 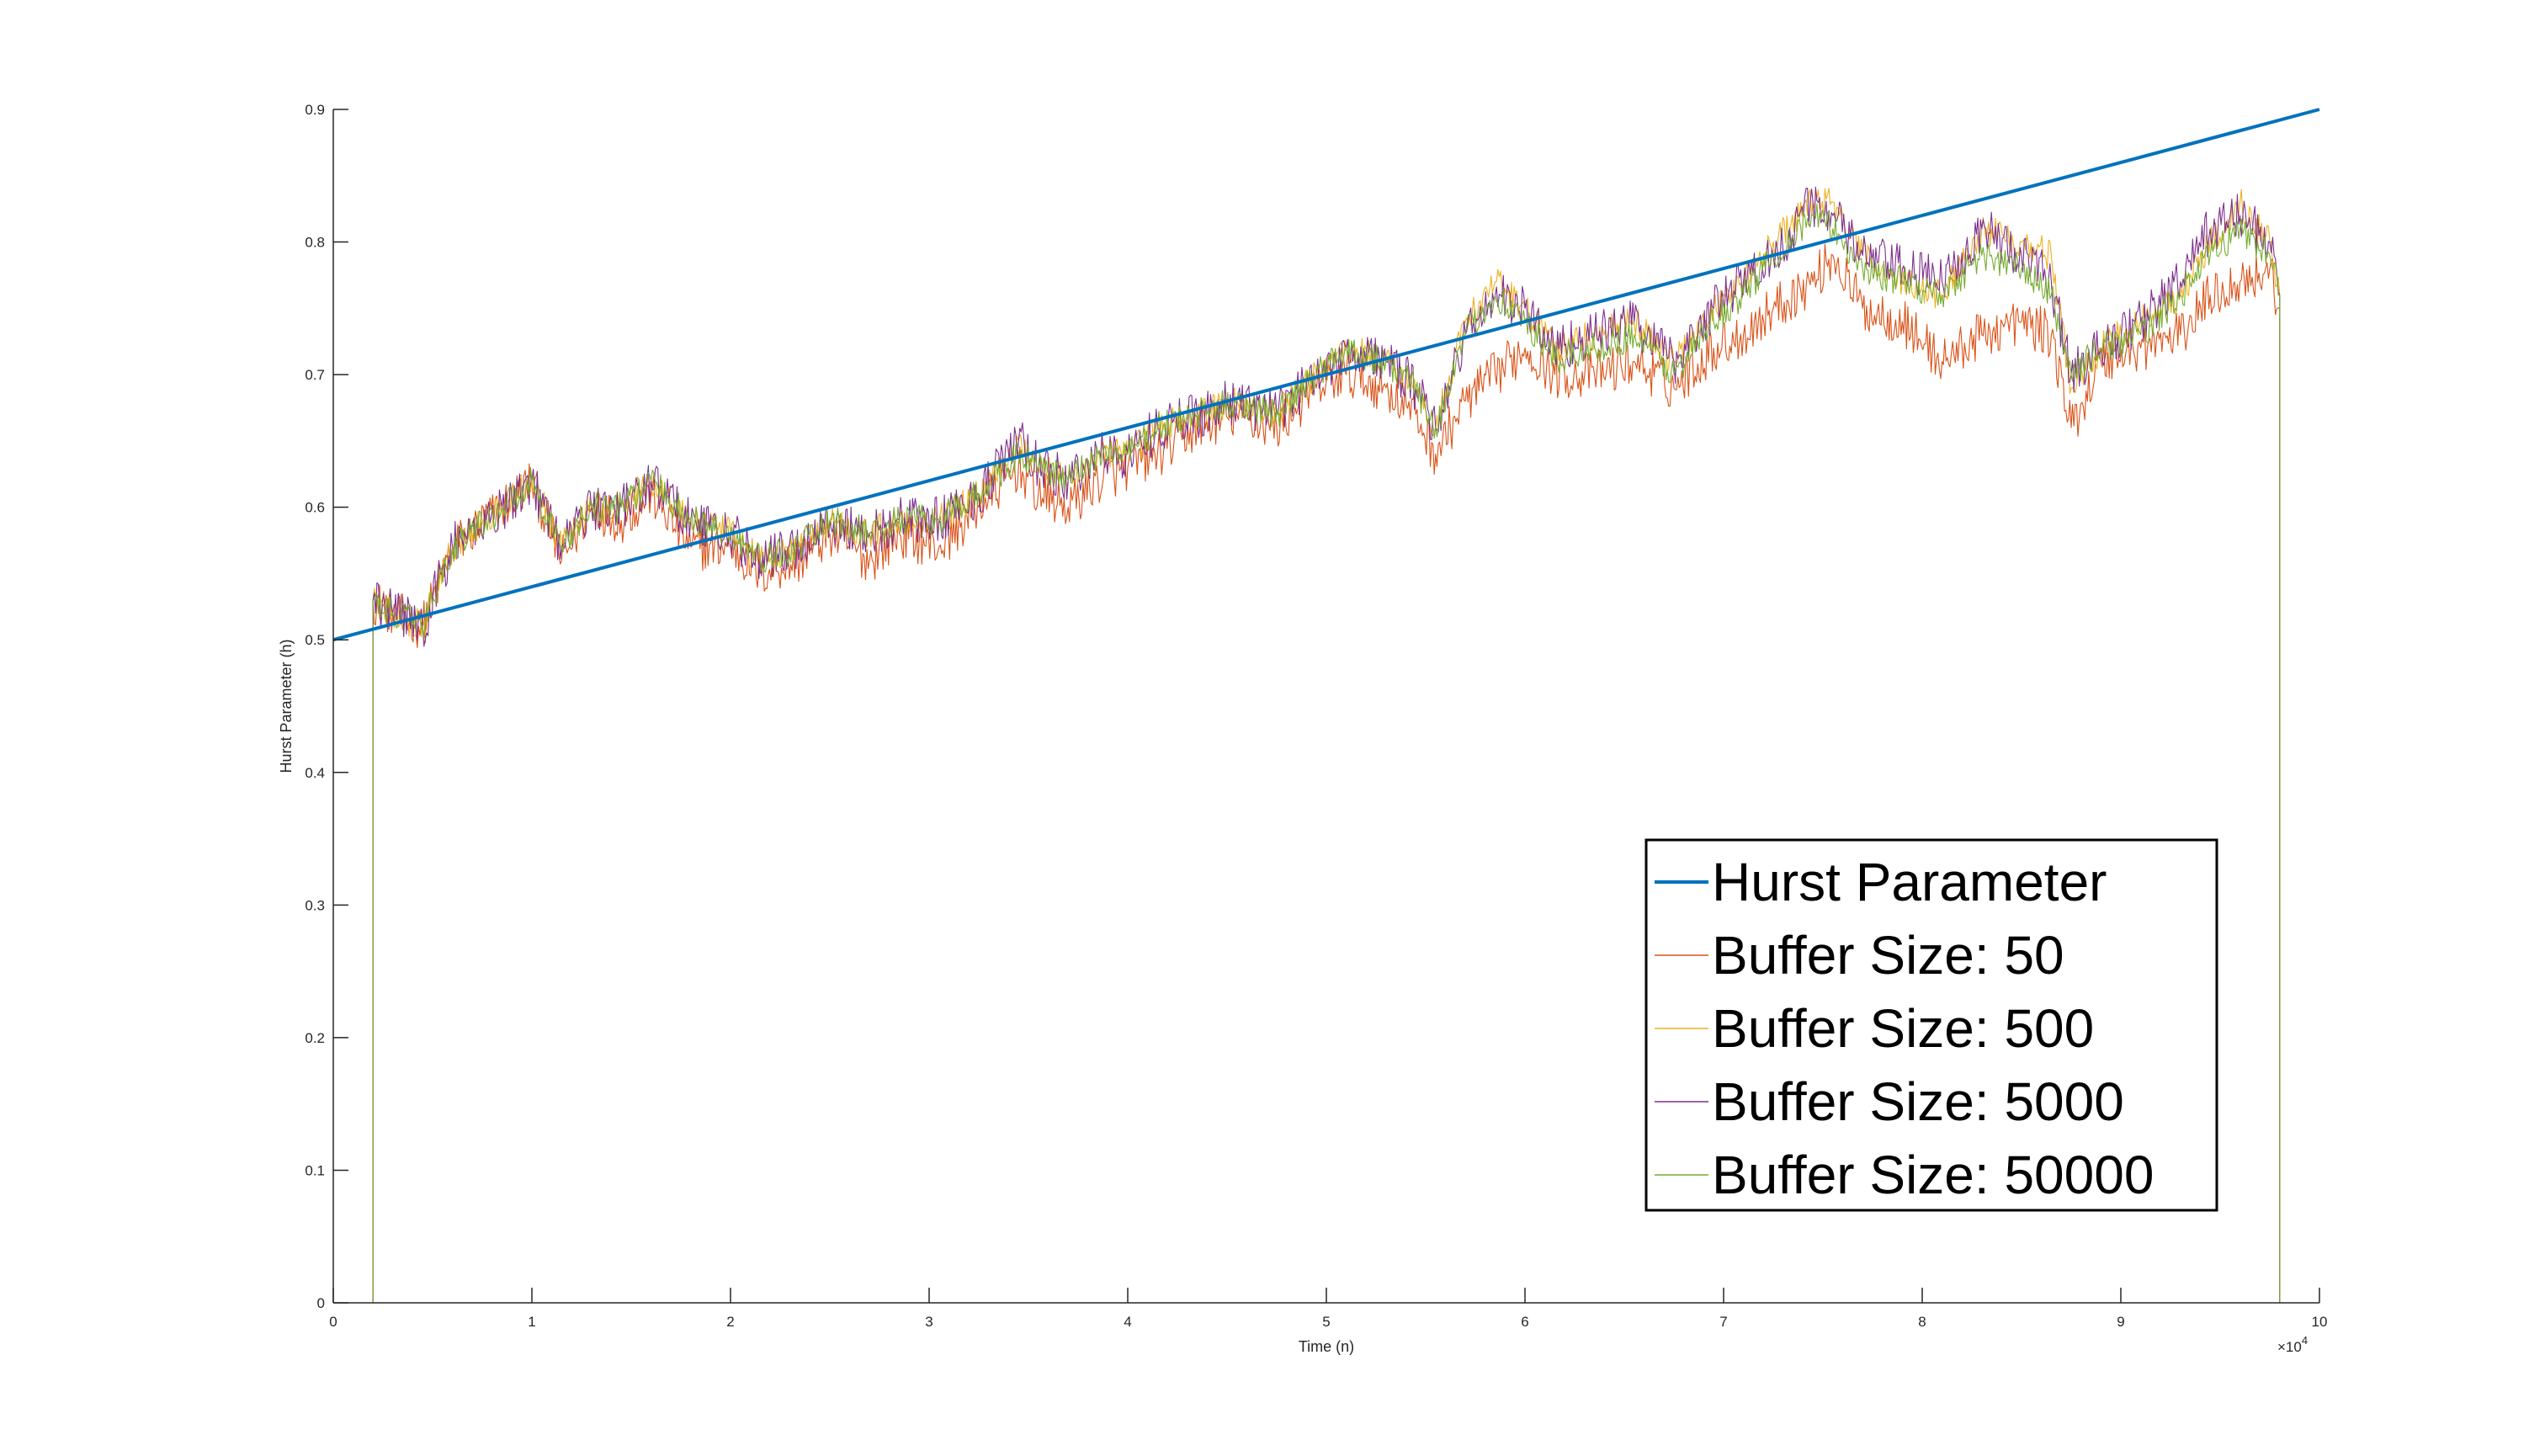 I want to click on x-tick-label: 6, so click(x=1524, y=1322).